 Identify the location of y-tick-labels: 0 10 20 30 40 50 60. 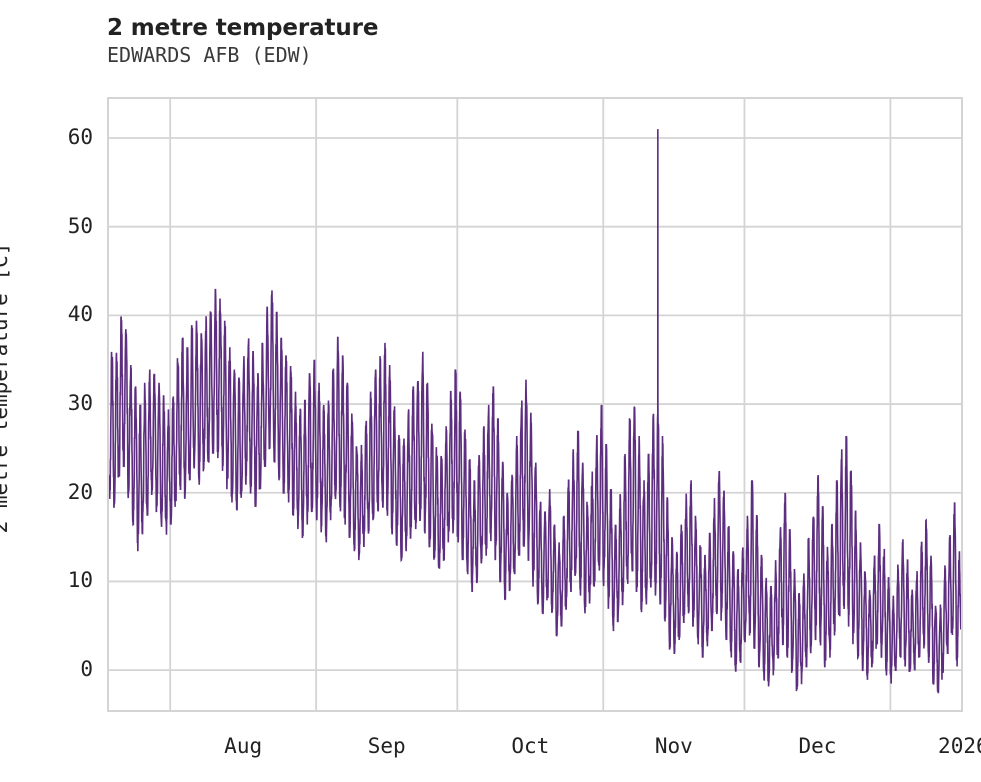
(46, 391).